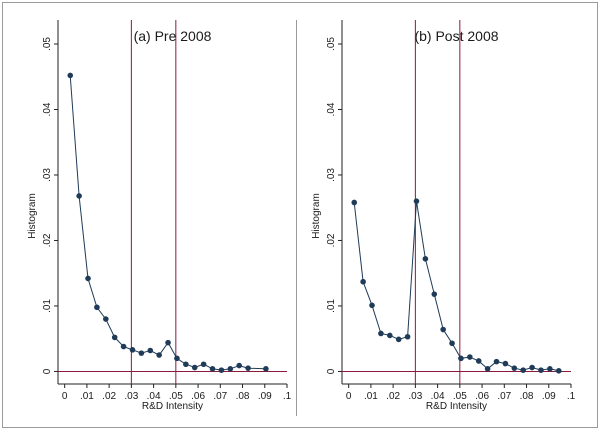  I want to click on chart-title: (b) Post 2008, so click(456, 36).